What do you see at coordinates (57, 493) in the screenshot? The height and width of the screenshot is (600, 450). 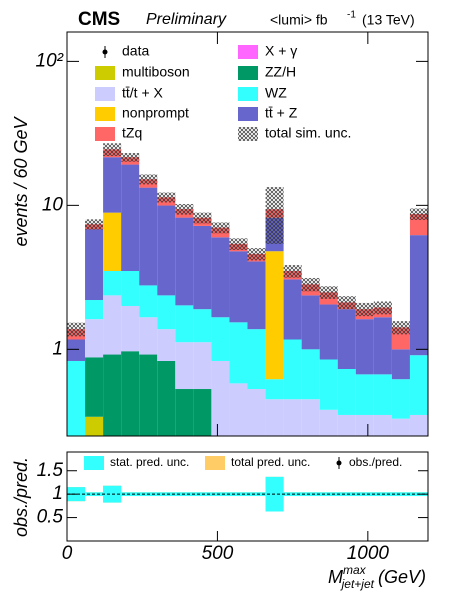 I see `ratio-y-tick-label: 1` at bounding box center [57, 493].